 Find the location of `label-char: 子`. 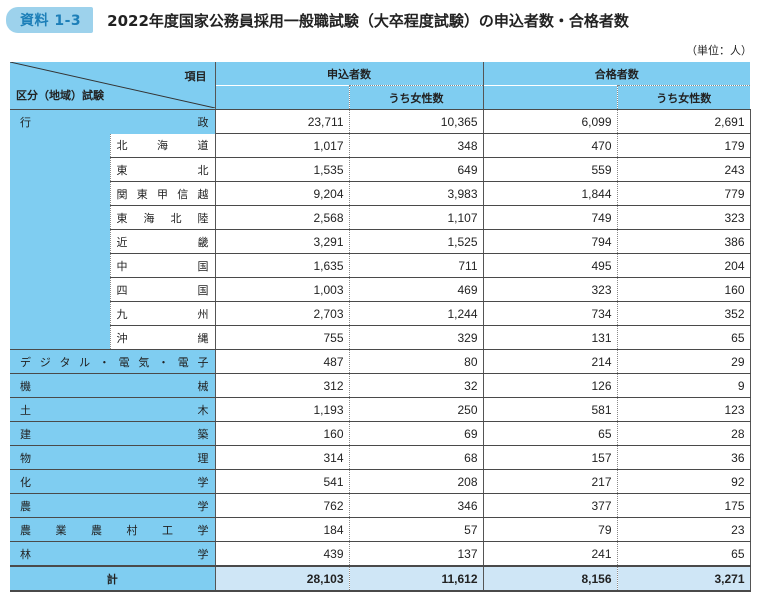

label-char: 子 is located at coordinates (203, 362).